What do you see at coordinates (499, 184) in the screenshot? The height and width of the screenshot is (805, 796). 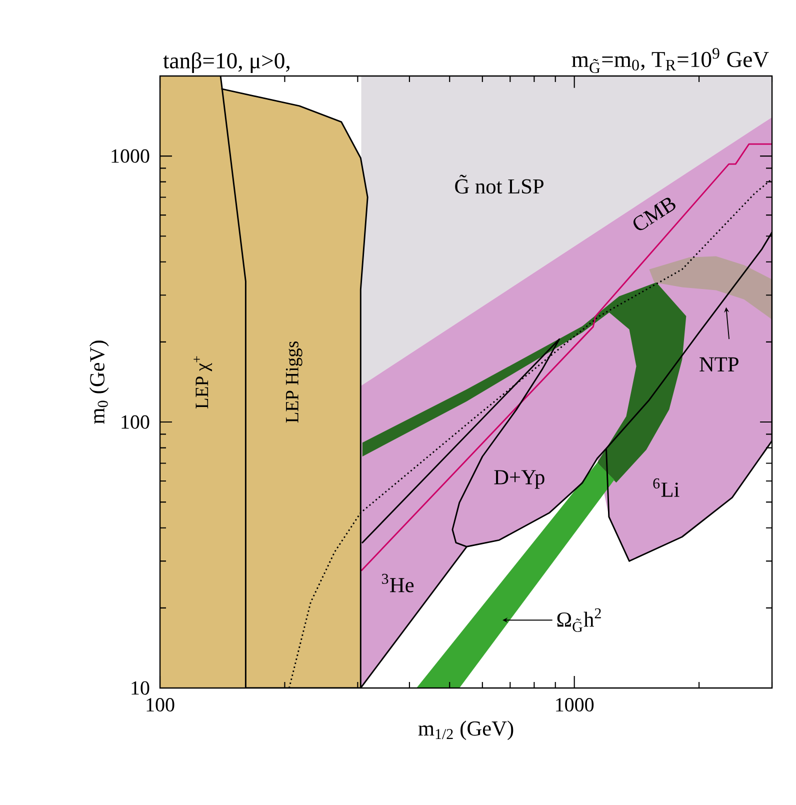 I see `annotation: G̃ not LSP` at bounding box center [499, 184].